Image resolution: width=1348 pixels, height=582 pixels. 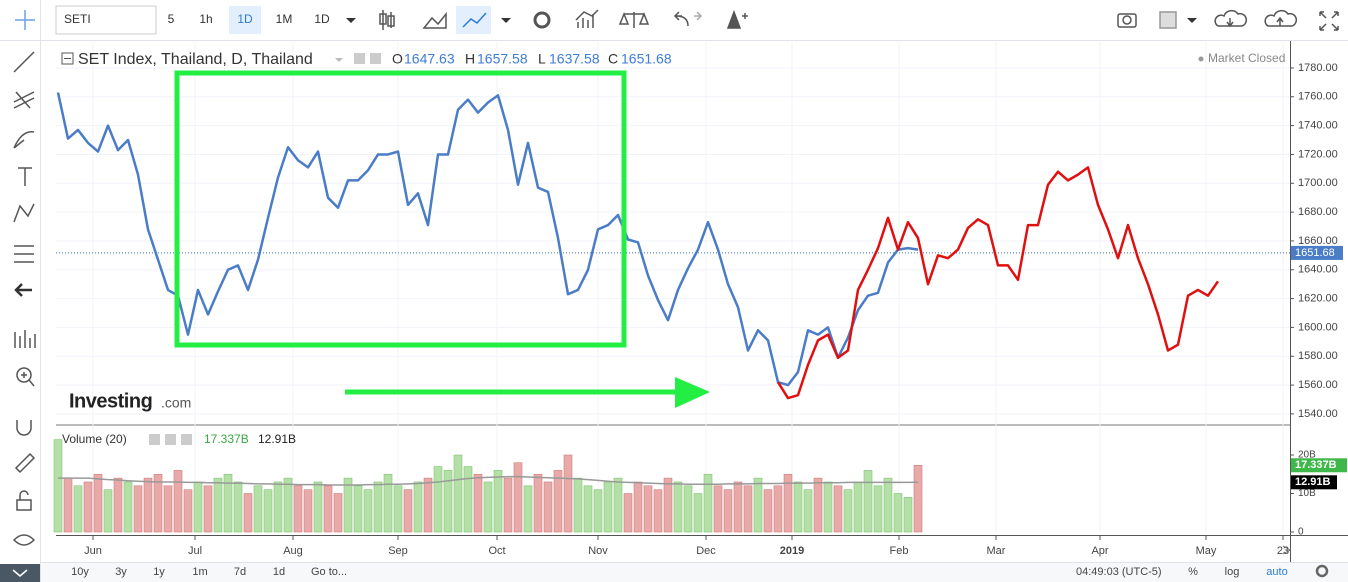 What do you see at coordinates (1318, 241) in the screenshot?
I see `y-tick-label: 1660.00` at bounding box center [1318, 241].